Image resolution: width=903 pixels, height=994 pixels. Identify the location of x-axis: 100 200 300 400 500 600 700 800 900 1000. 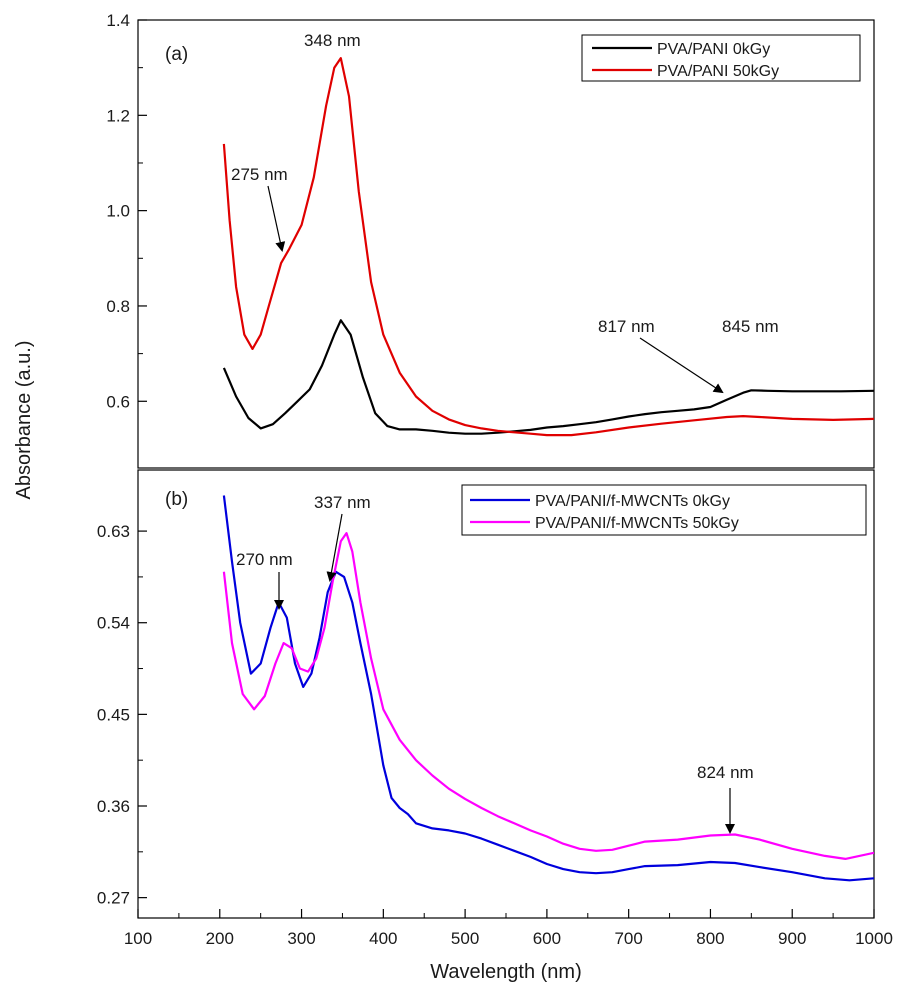
(508, 928).